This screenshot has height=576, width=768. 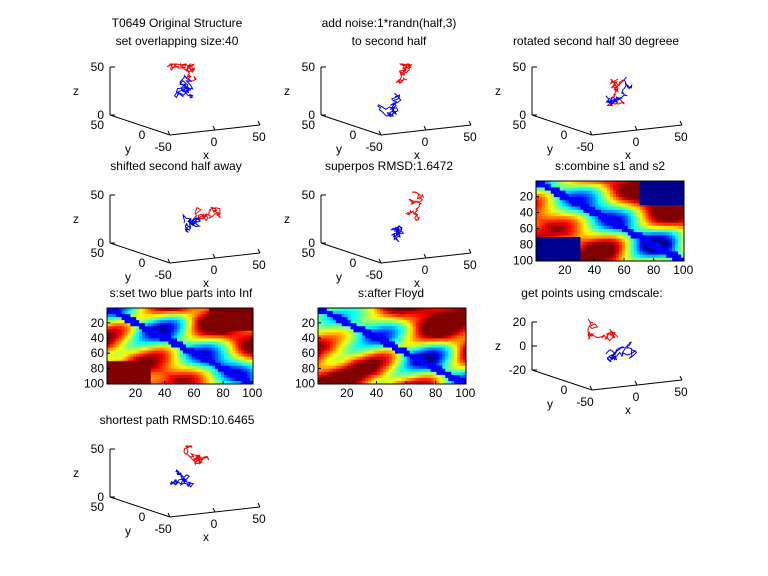 I want to click on y-axis-label: y, so click(x=339, y=149).